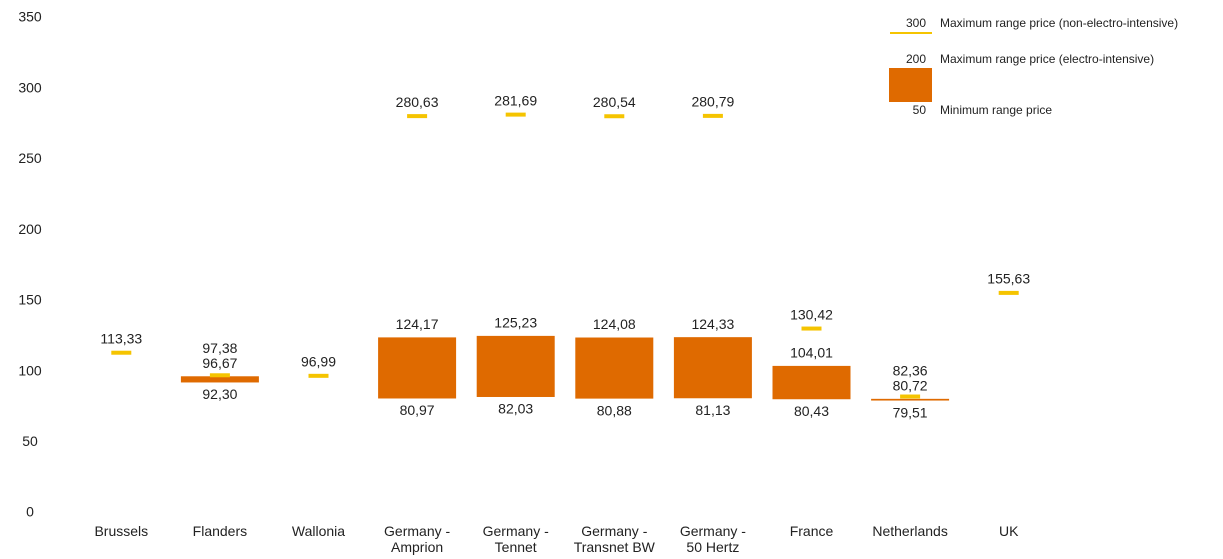  What do you see at coordinates (910, 85) in the screenshot?
I see `legend-swatch` at bounding box center [910, 85].